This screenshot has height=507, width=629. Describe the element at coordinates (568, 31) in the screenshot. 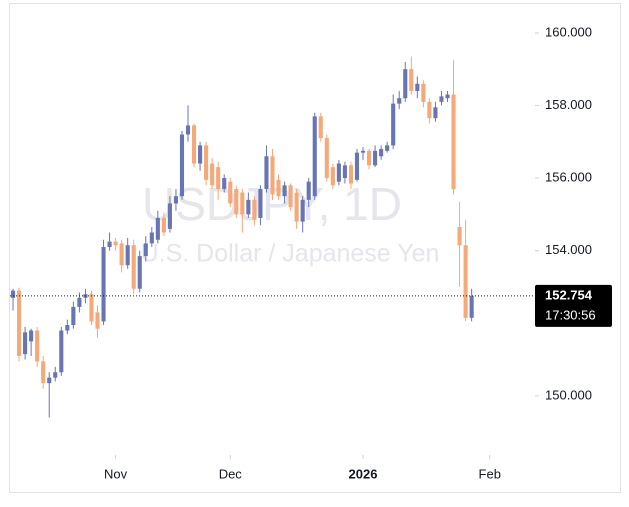

I see `y-tick-label: 160.000` at that location.